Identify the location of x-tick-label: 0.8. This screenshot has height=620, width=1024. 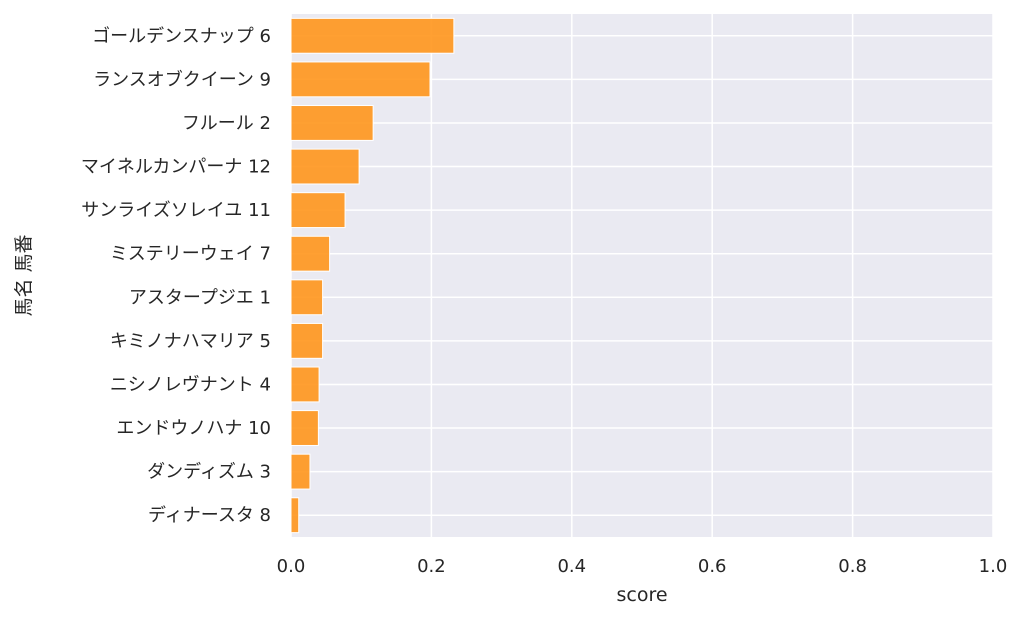
(852, 566).